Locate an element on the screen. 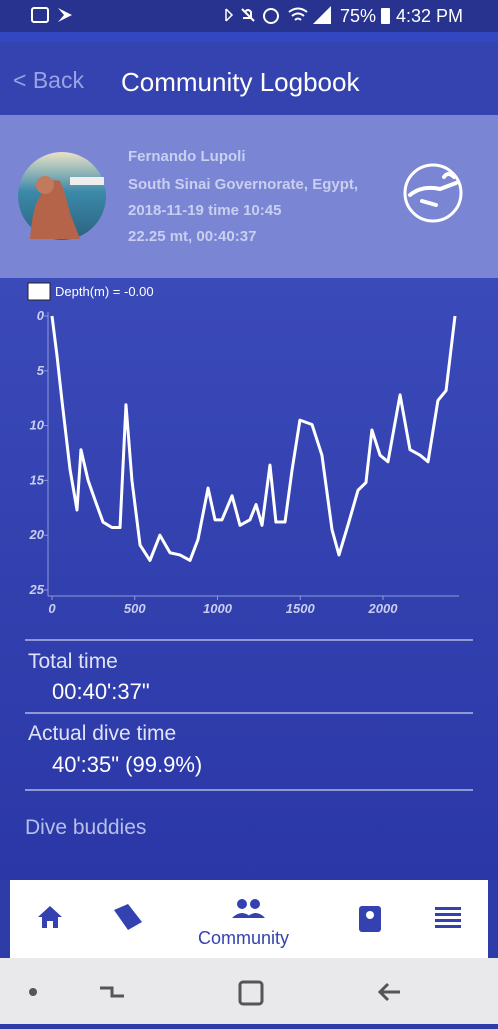 The image size is (498, 1029). bottom-nav: Community is located at coordinates (249, 919).